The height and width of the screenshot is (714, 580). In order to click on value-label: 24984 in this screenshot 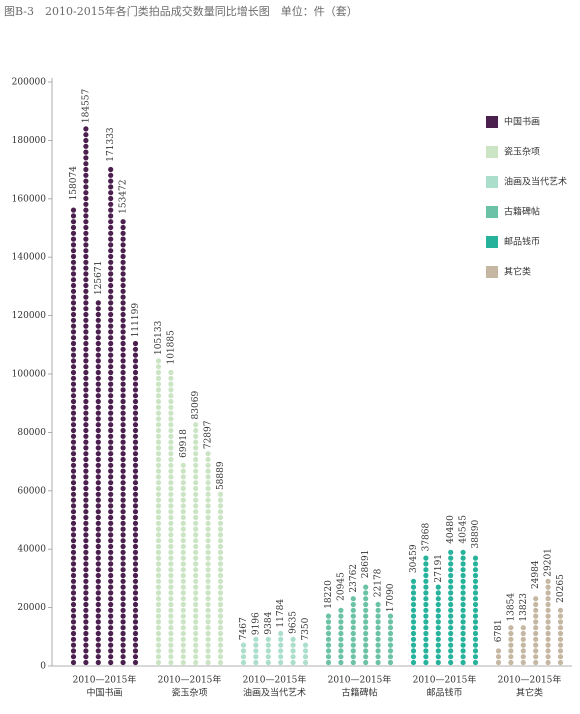, I will do `click(536, 574)`.